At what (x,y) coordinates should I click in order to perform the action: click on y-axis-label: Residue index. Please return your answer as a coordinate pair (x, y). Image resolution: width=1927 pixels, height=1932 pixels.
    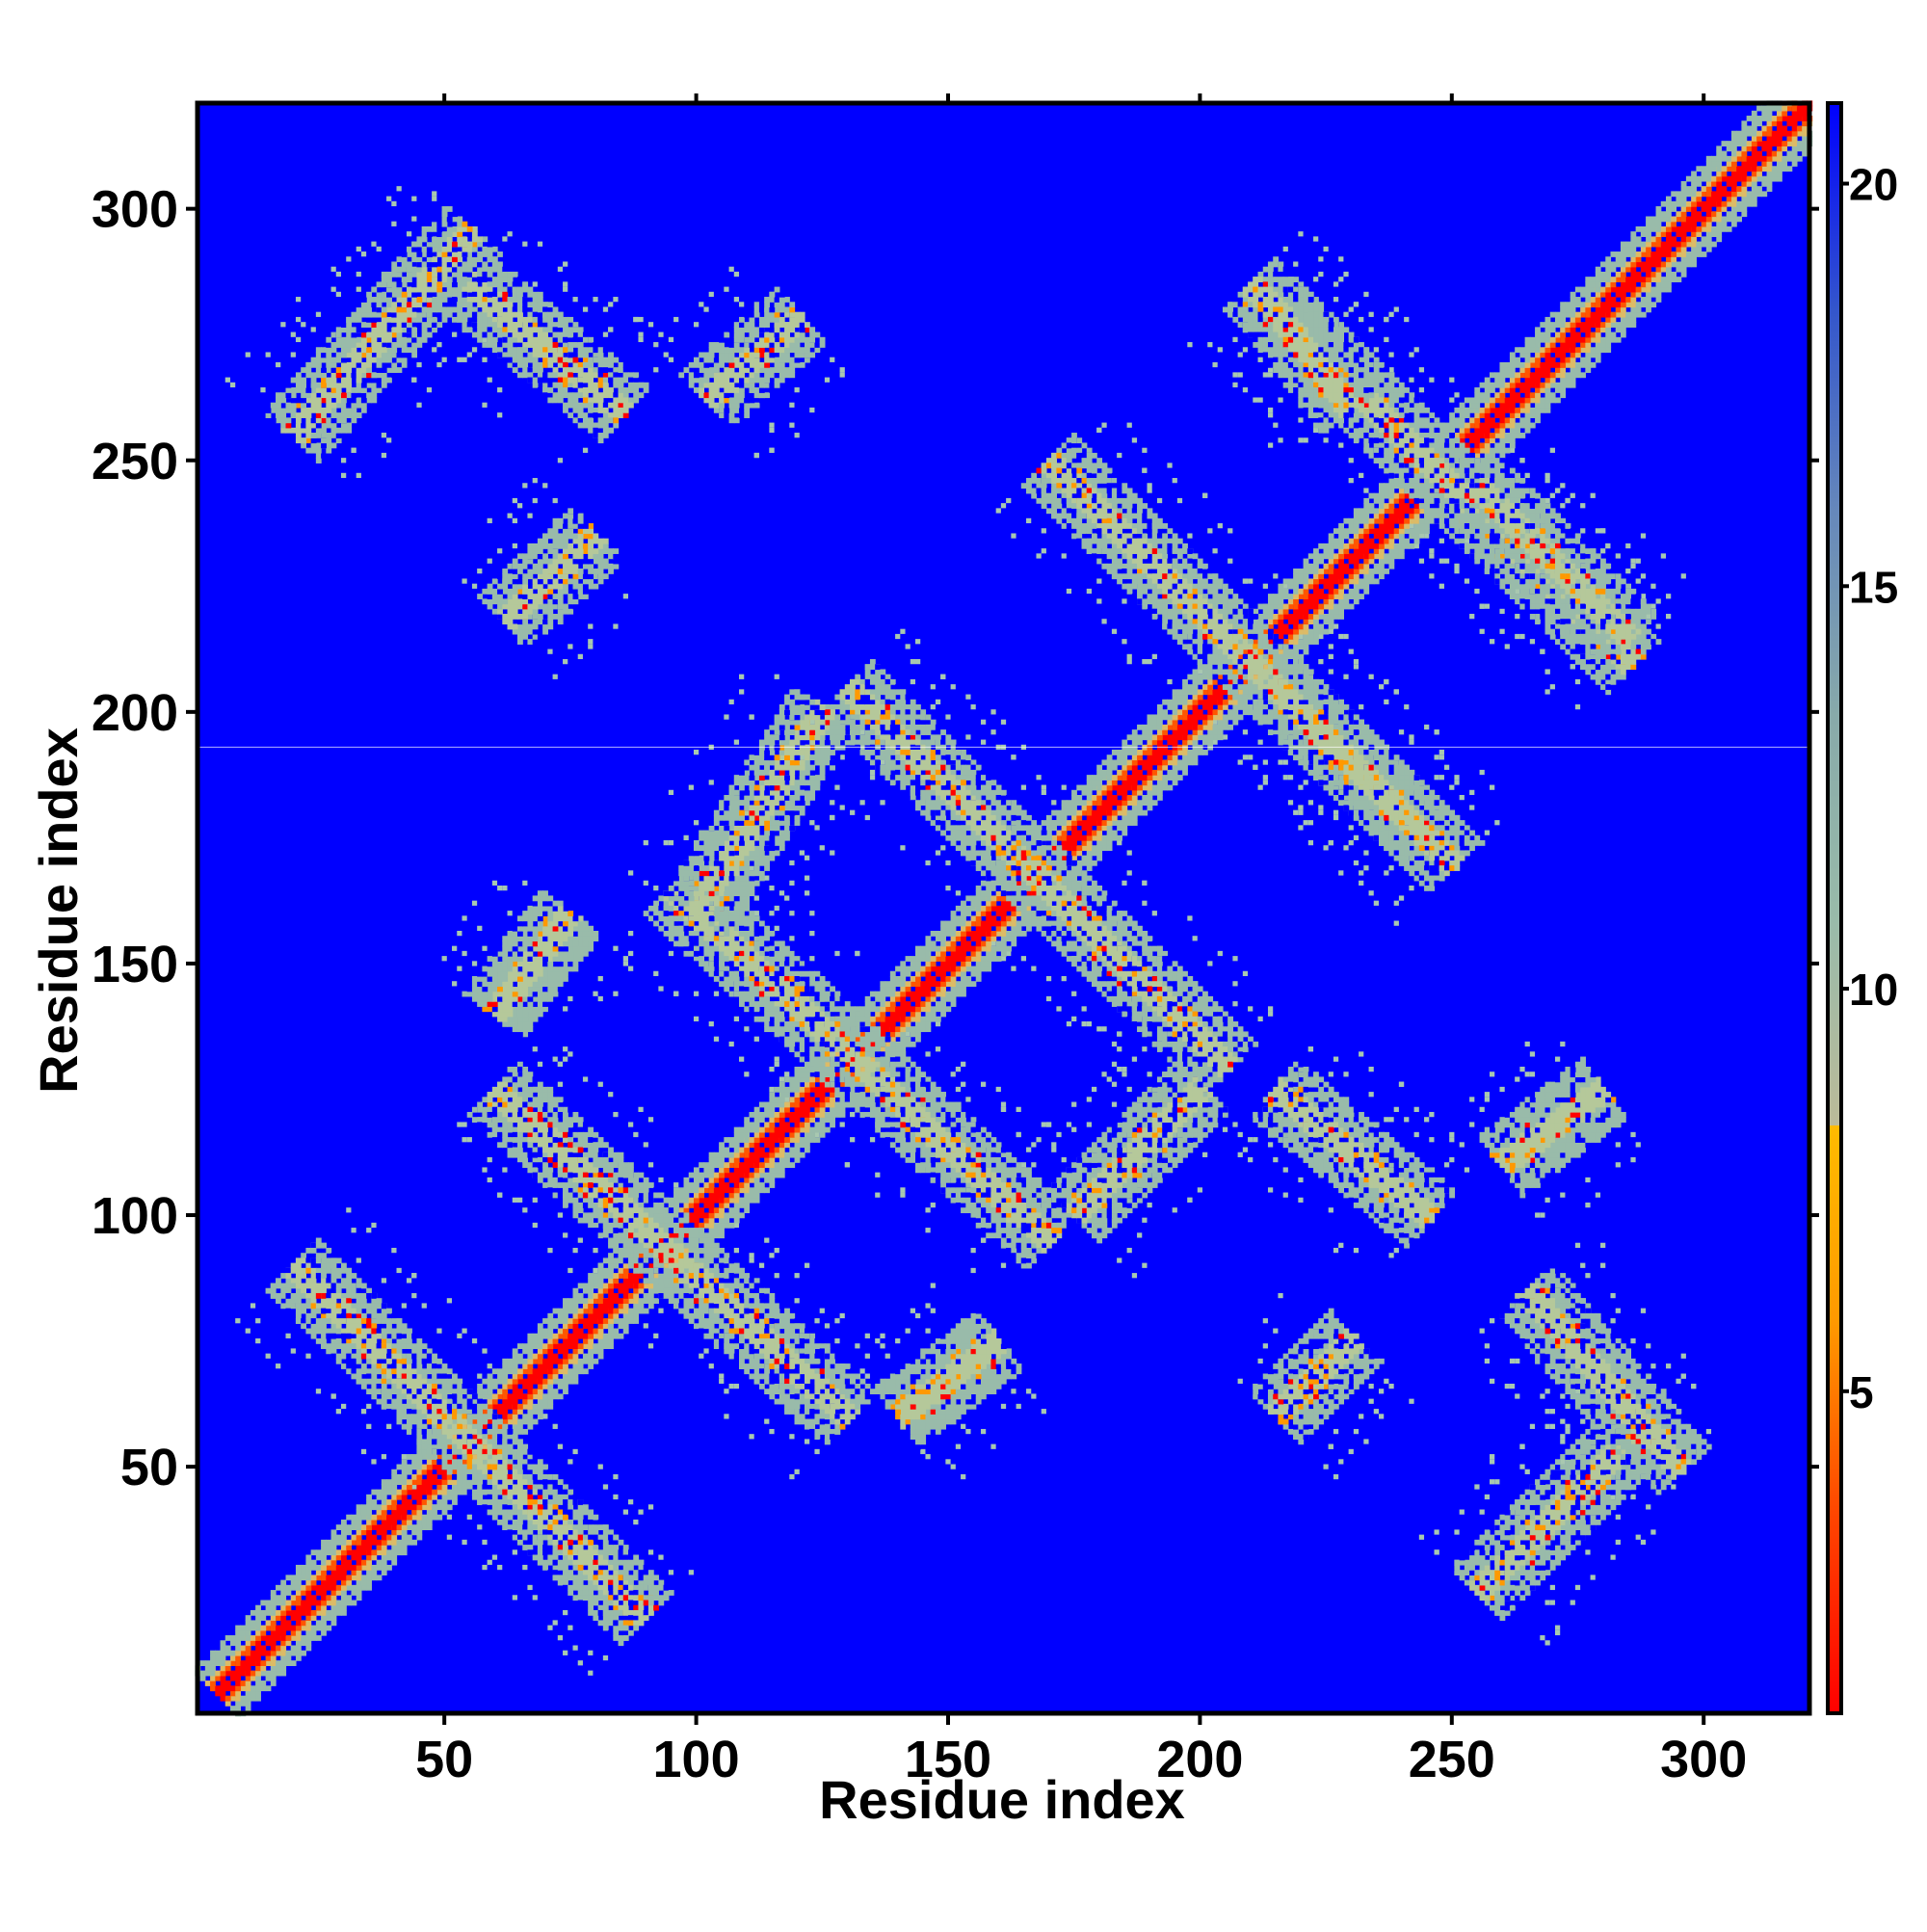
    Looking at the image, I should click on (58, 911).